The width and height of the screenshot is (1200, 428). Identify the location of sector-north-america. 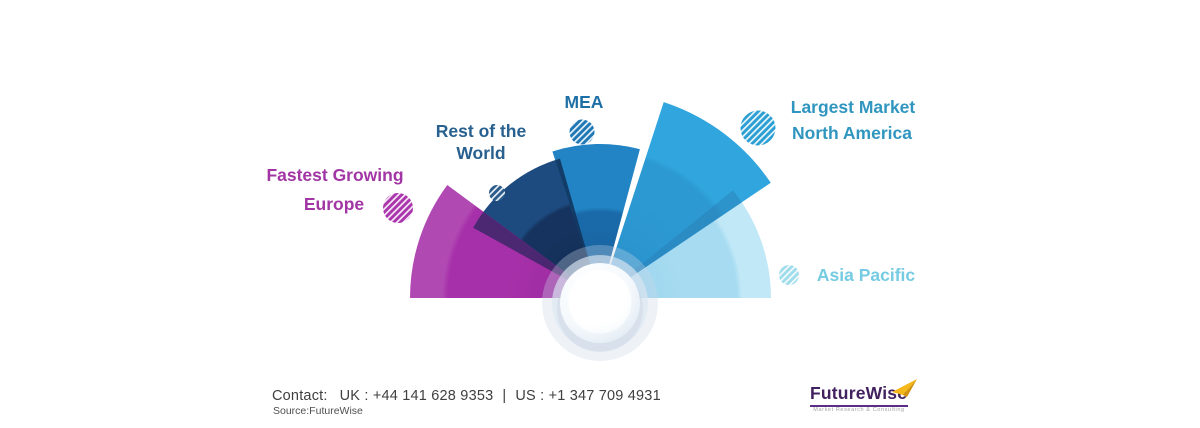
(685, 200).